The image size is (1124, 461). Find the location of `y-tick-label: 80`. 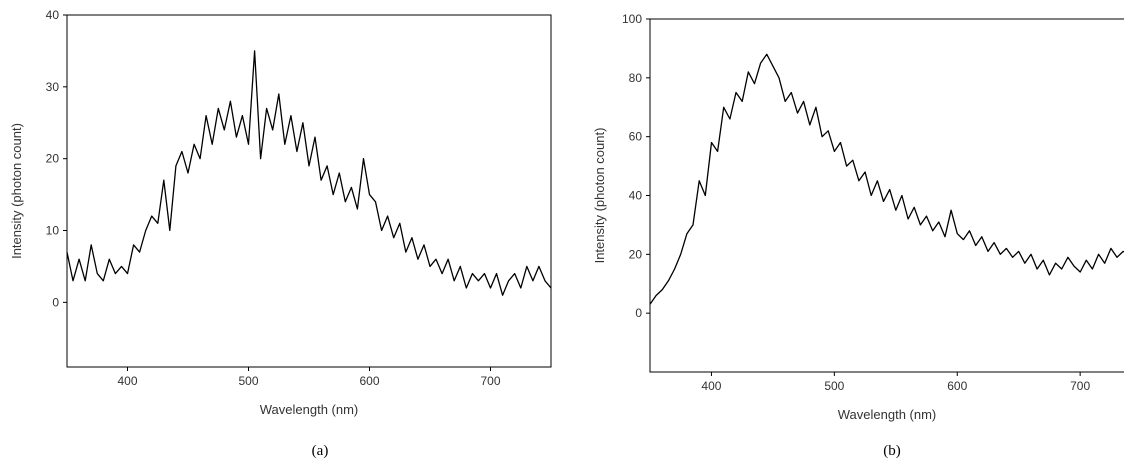

y-tick-label: 80 is located at coordinates (636, 78).